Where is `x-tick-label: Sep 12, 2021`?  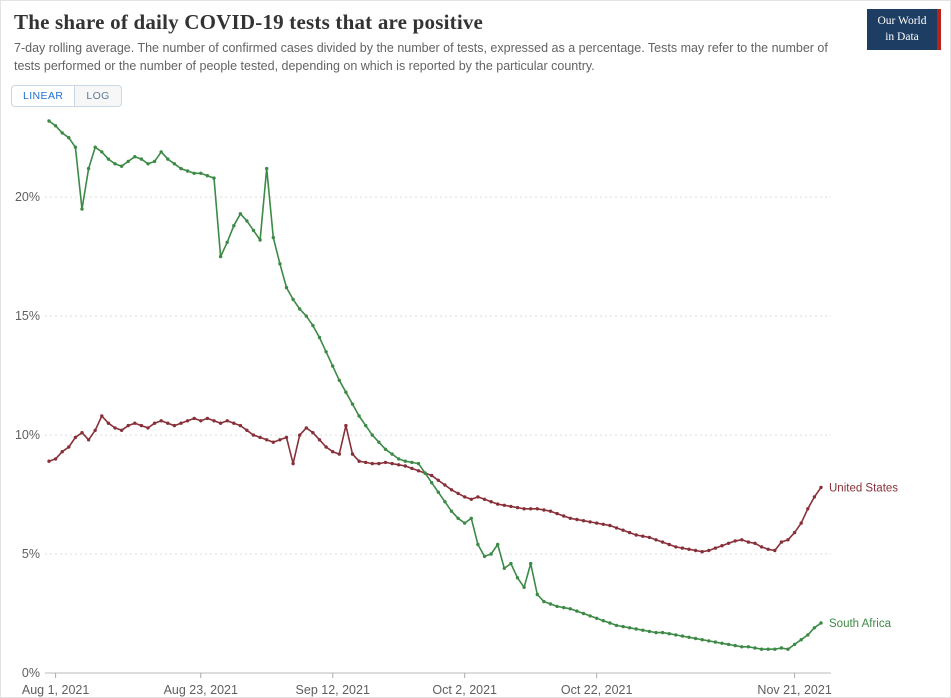 x-tick-label: Sep 12, 2021 is located at coordinates (333, 690).